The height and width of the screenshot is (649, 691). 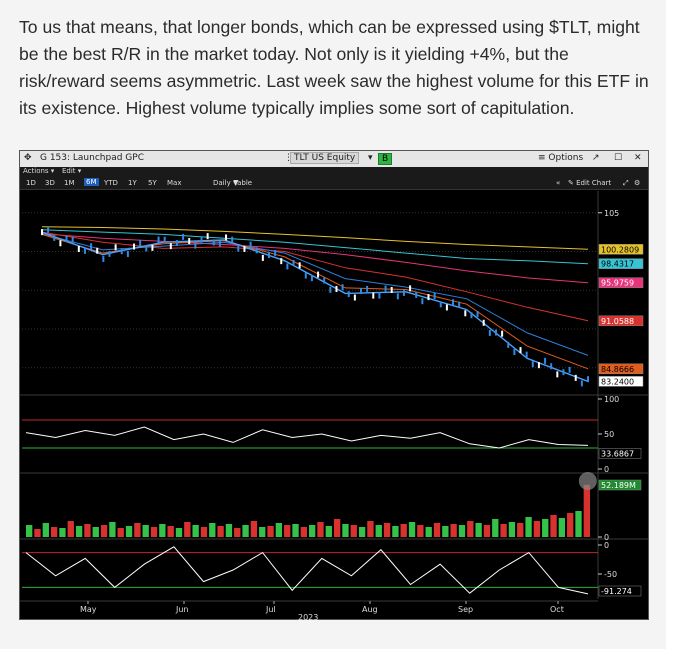 I want to click on gear-icon: ⚙, so click(x=637, y=183).